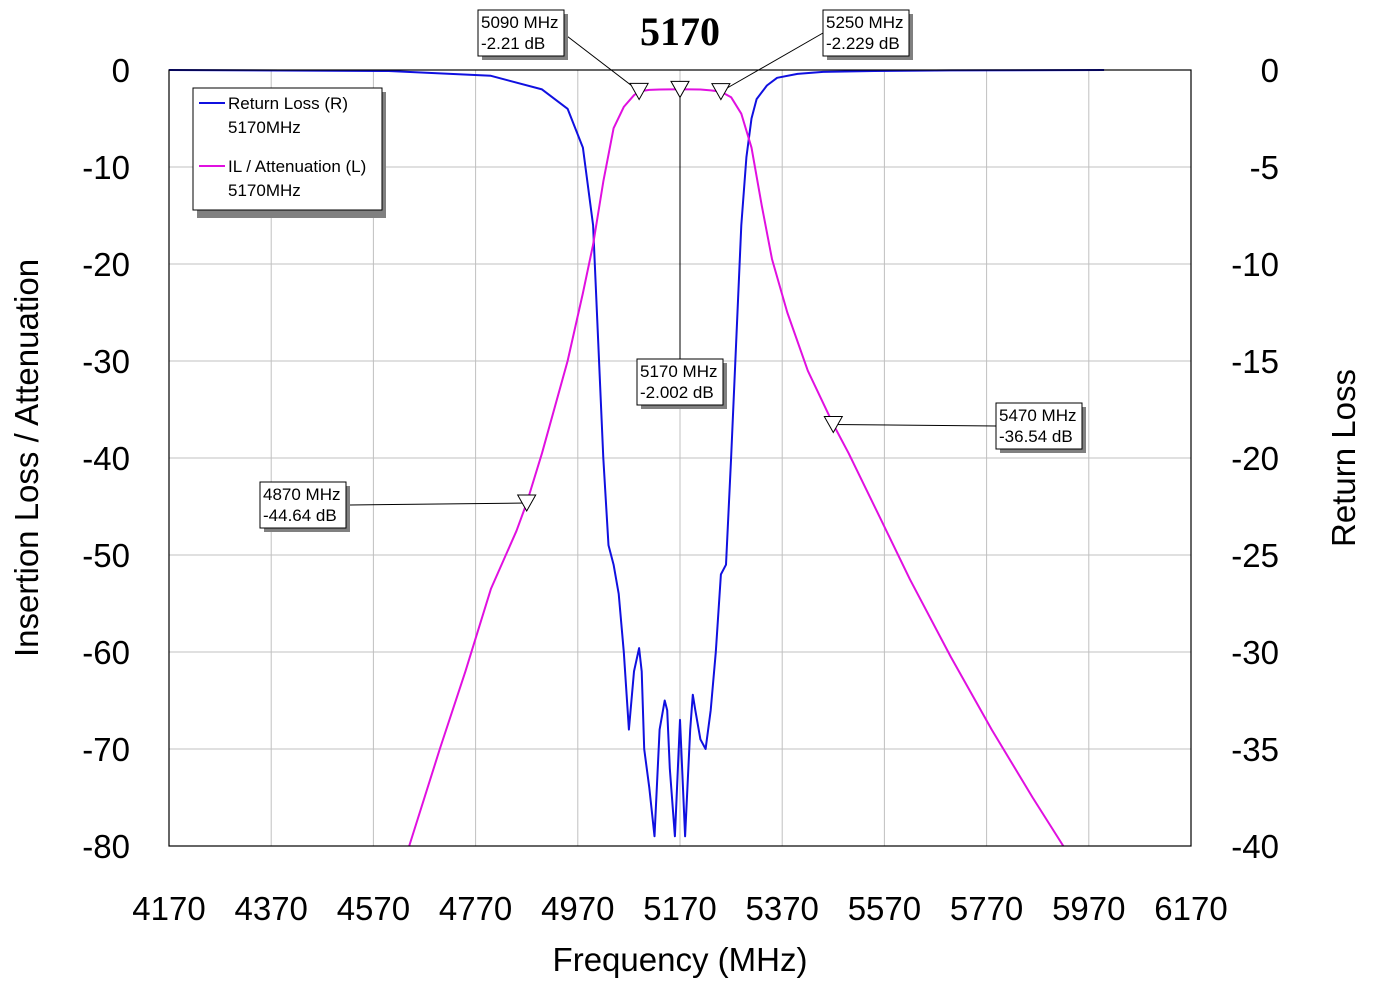 This screenshot has height=981, width=1375. I want to click on marker-5250: 5250 MHz -2.229 dB, so click(812, 55).